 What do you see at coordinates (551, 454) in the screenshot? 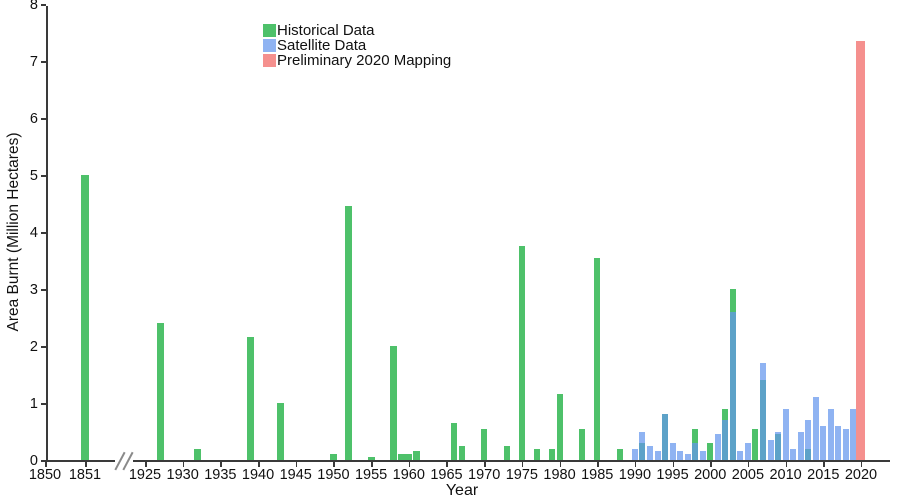
I see `bar-1979-historical-data` at bounding box center [551, 454].